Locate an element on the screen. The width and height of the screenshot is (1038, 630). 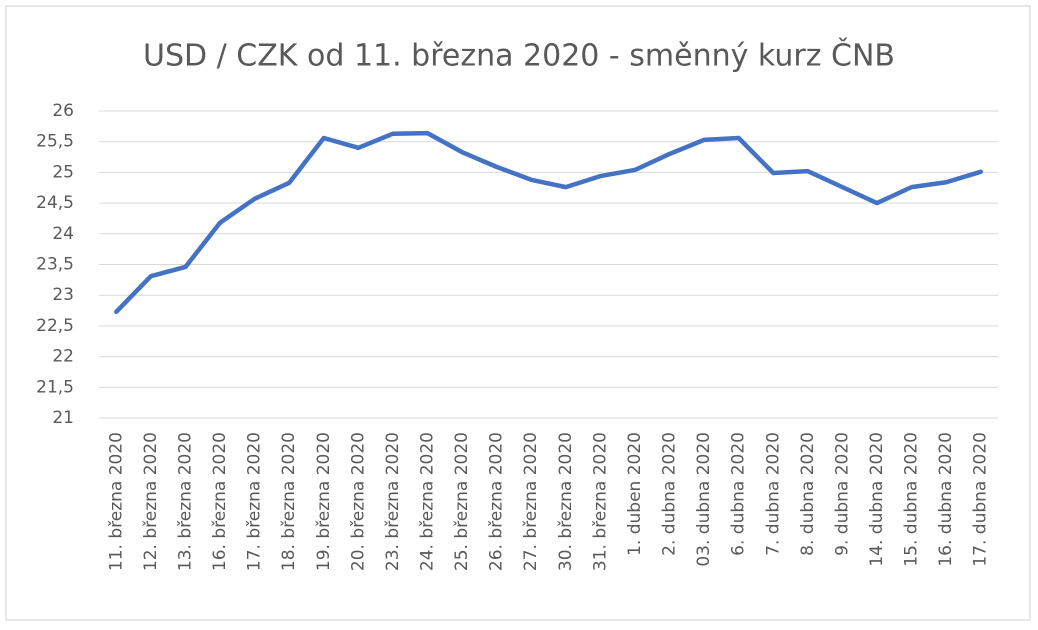
x-tick-label: 27. března 2020 is located at coordinates (531, 501).